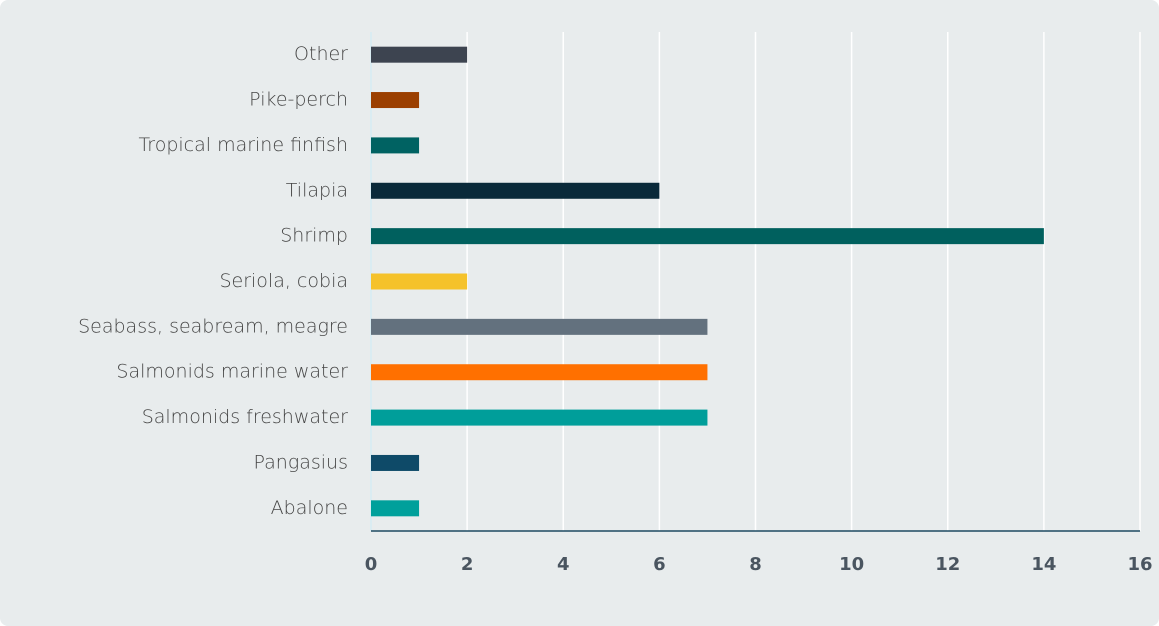  I want to click on x-tick-label: 2, so click(467, 564).